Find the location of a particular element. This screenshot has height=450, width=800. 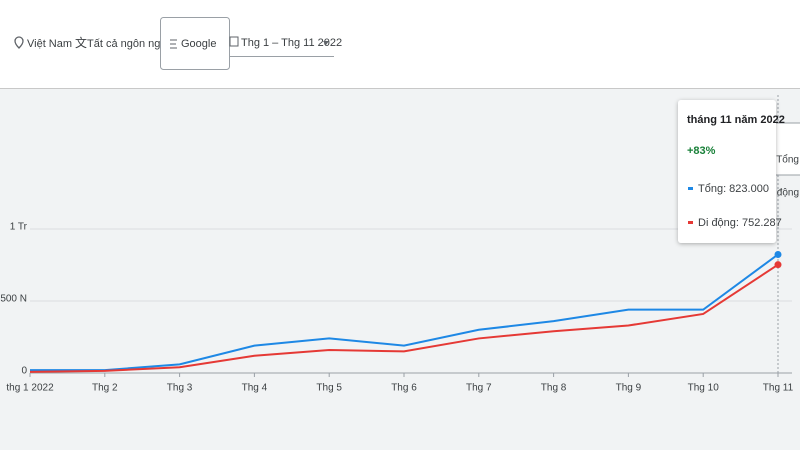

network-icon is located at coordinates (173, 44).